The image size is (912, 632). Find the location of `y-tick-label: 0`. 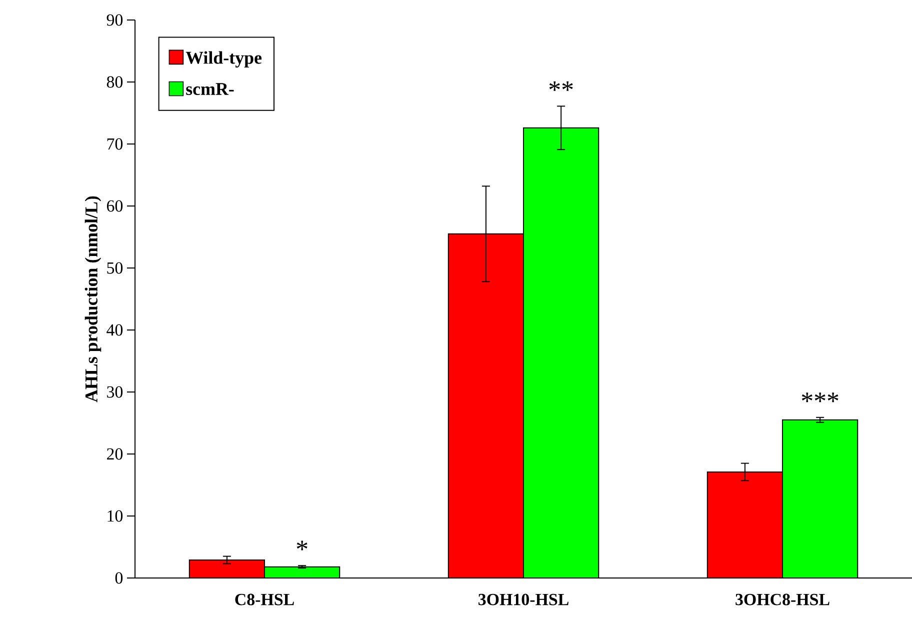

y-tick-label: 0 is located at coordinates (119, 578).